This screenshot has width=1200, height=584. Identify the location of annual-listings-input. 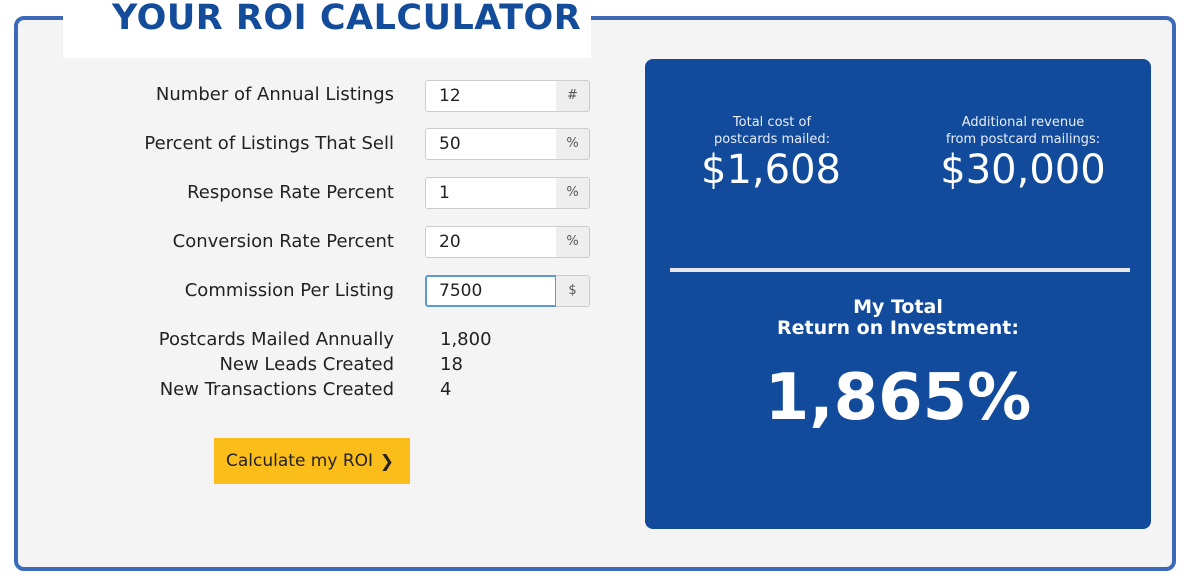
(491, 96).